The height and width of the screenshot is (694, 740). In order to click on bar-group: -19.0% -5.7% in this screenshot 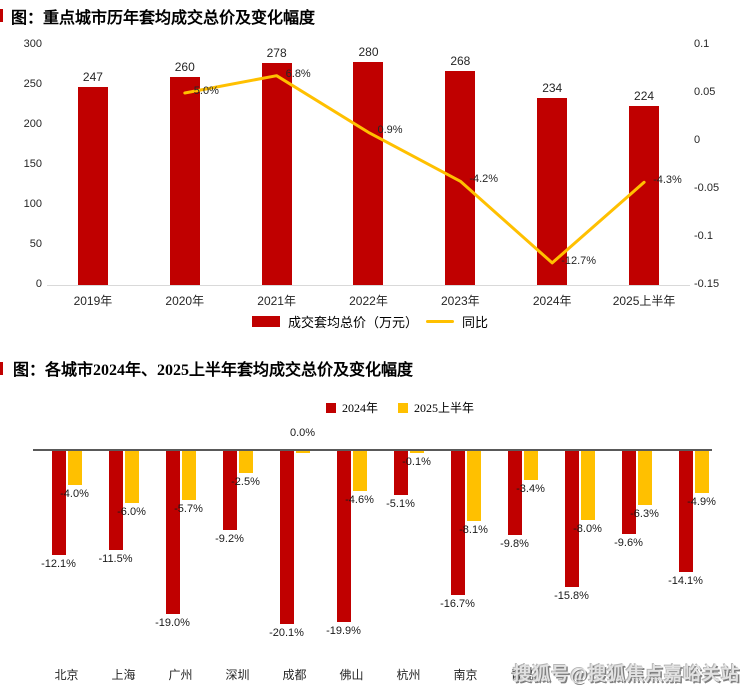, I will do `click(180, 540)`.